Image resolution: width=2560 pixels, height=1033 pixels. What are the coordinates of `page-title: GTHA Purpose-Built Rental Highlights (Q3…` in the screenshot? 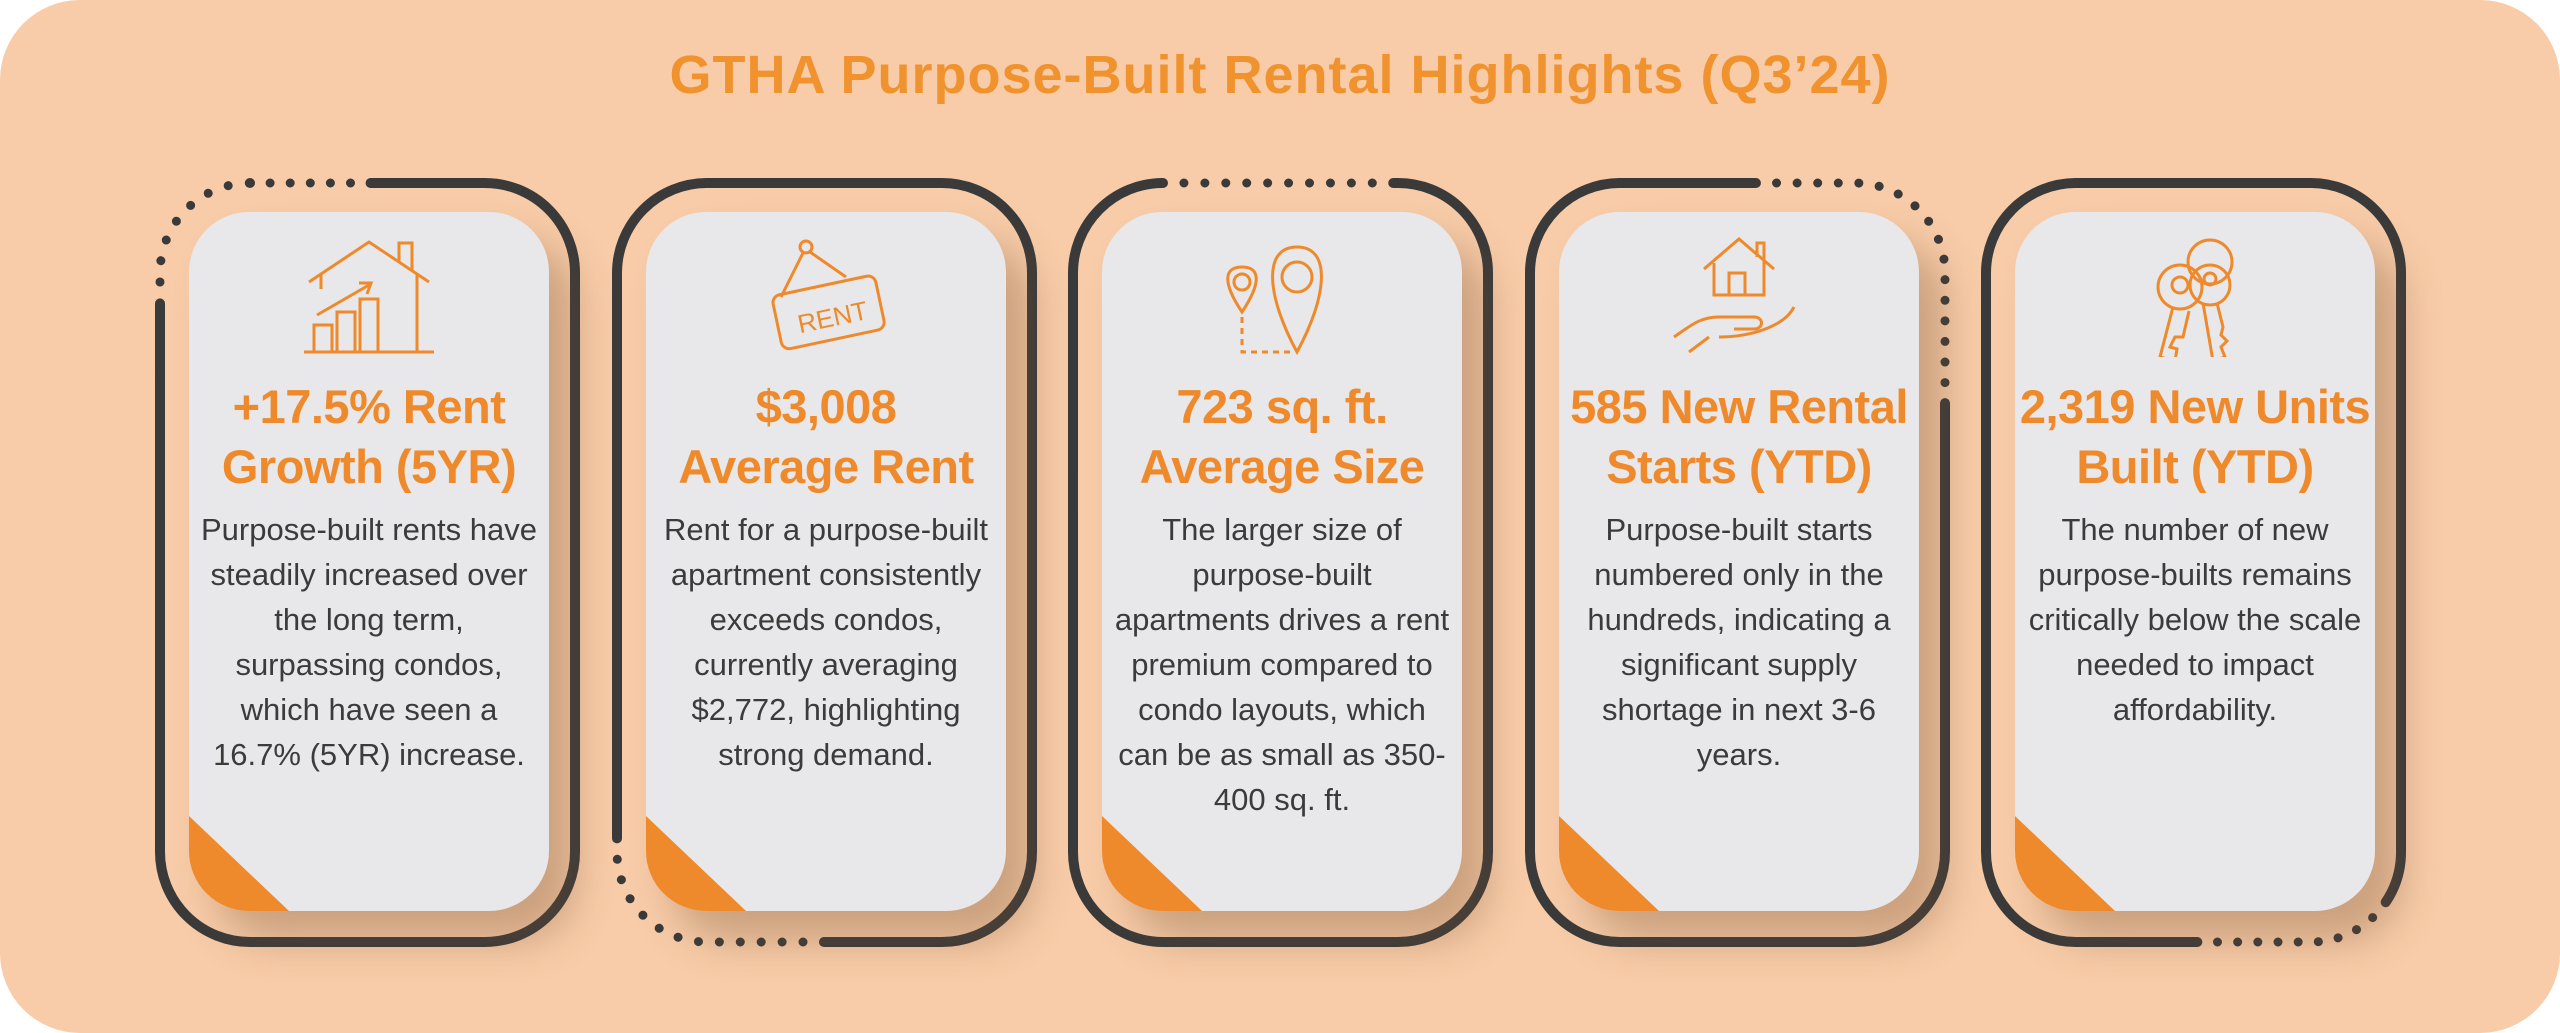 It's located at (1280, 75).